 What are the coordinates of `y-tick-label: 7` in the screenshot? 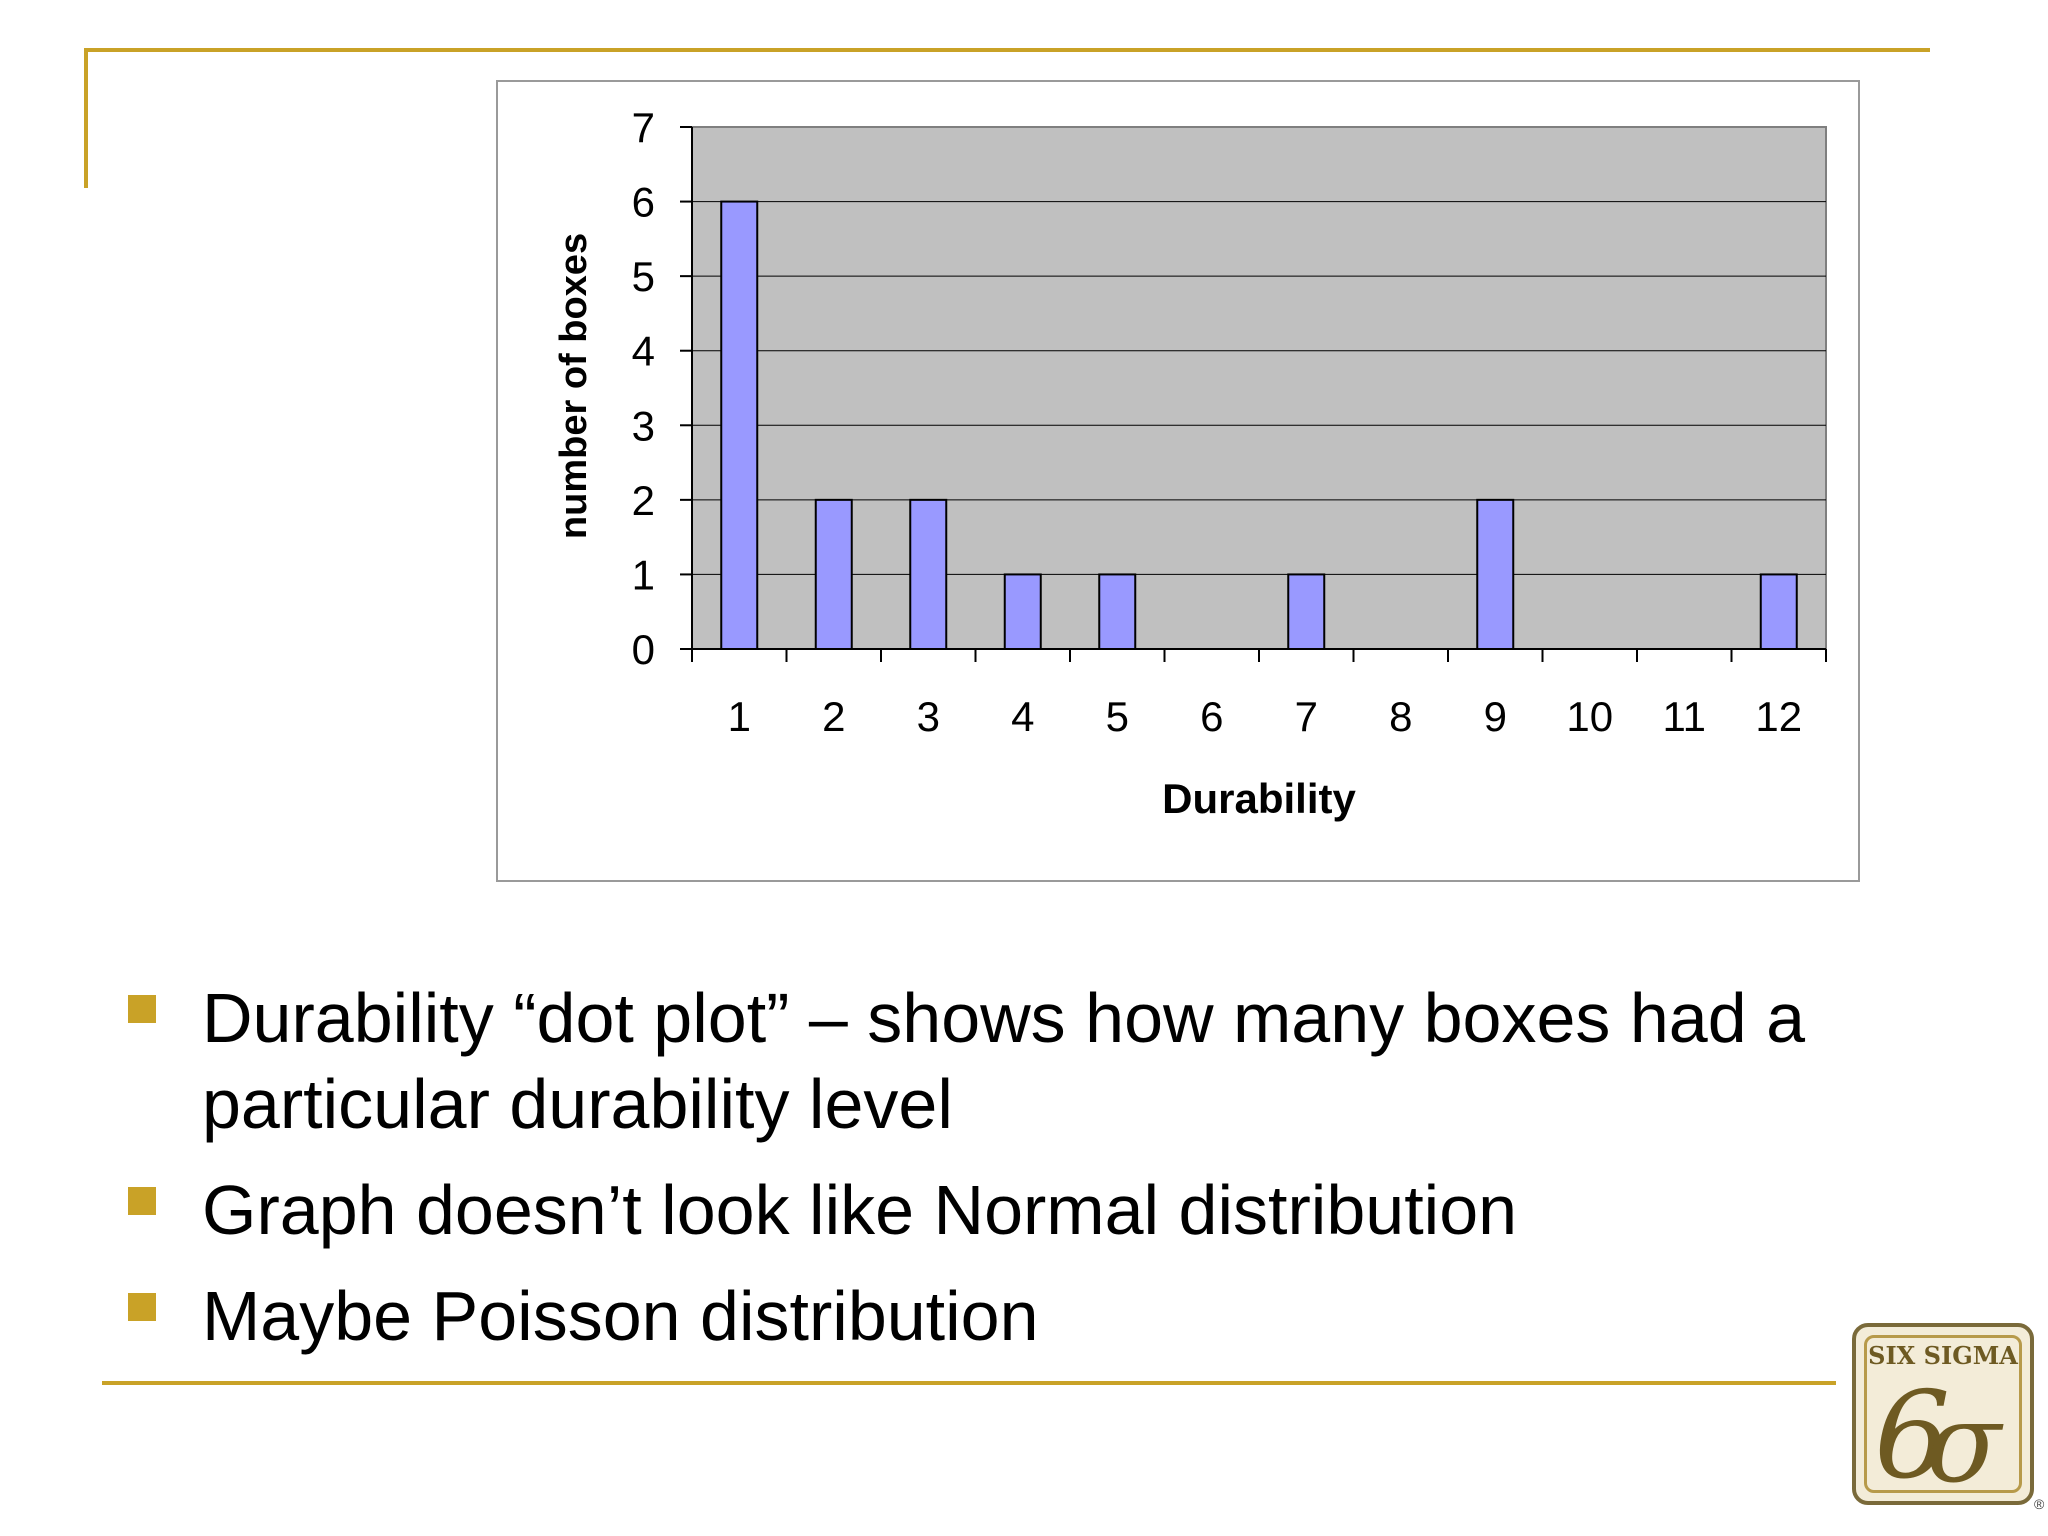 It's located at (643, 127).